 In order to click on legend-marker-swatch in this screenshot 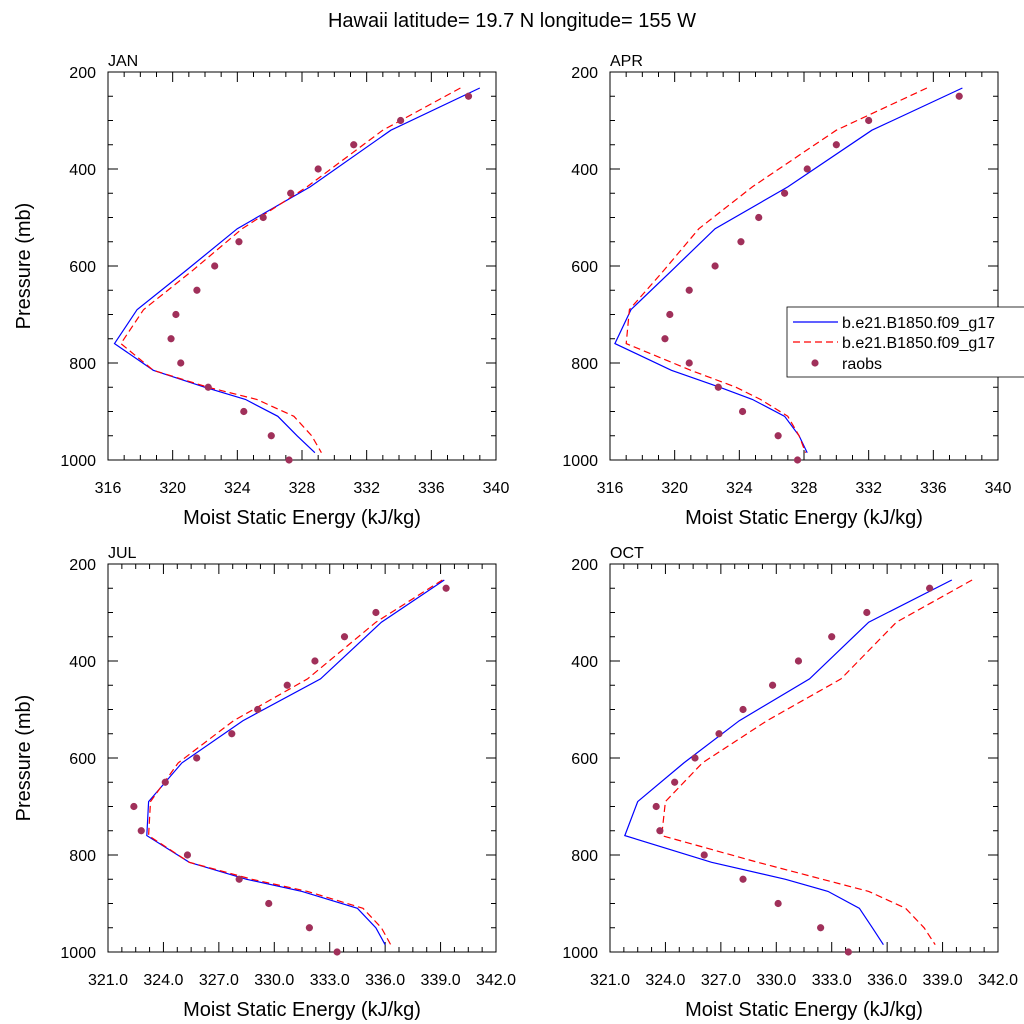, I will do `click(815, 363)`.